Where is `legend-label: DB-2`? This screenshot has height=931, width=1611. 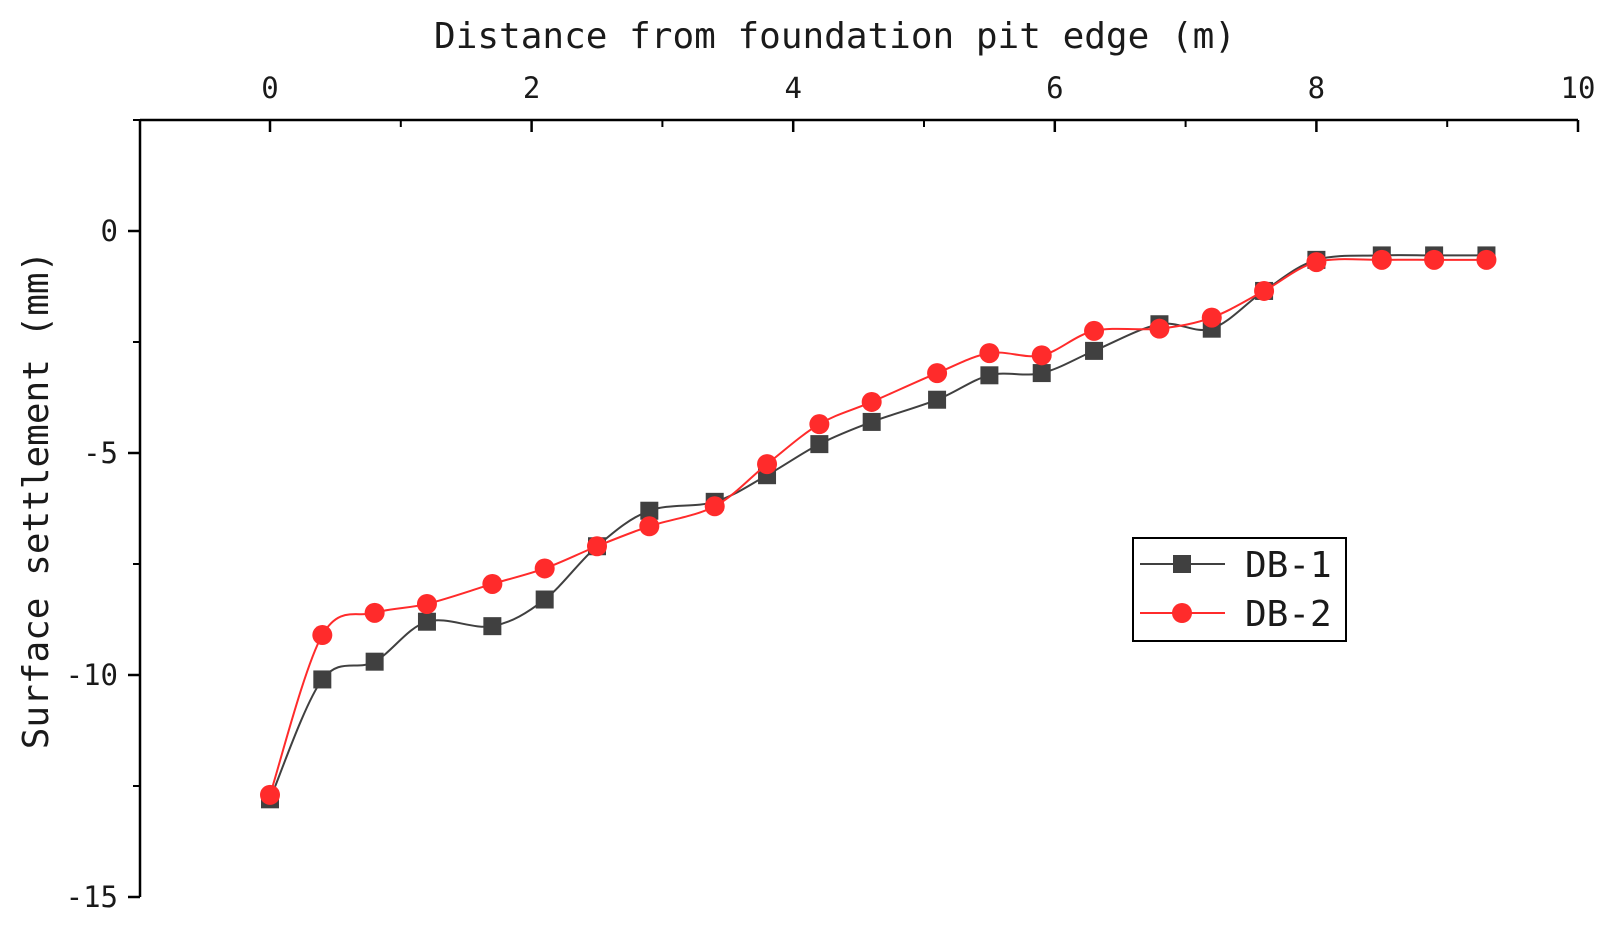 legend-label: DB-2 is located at coordinates (1288, 614).